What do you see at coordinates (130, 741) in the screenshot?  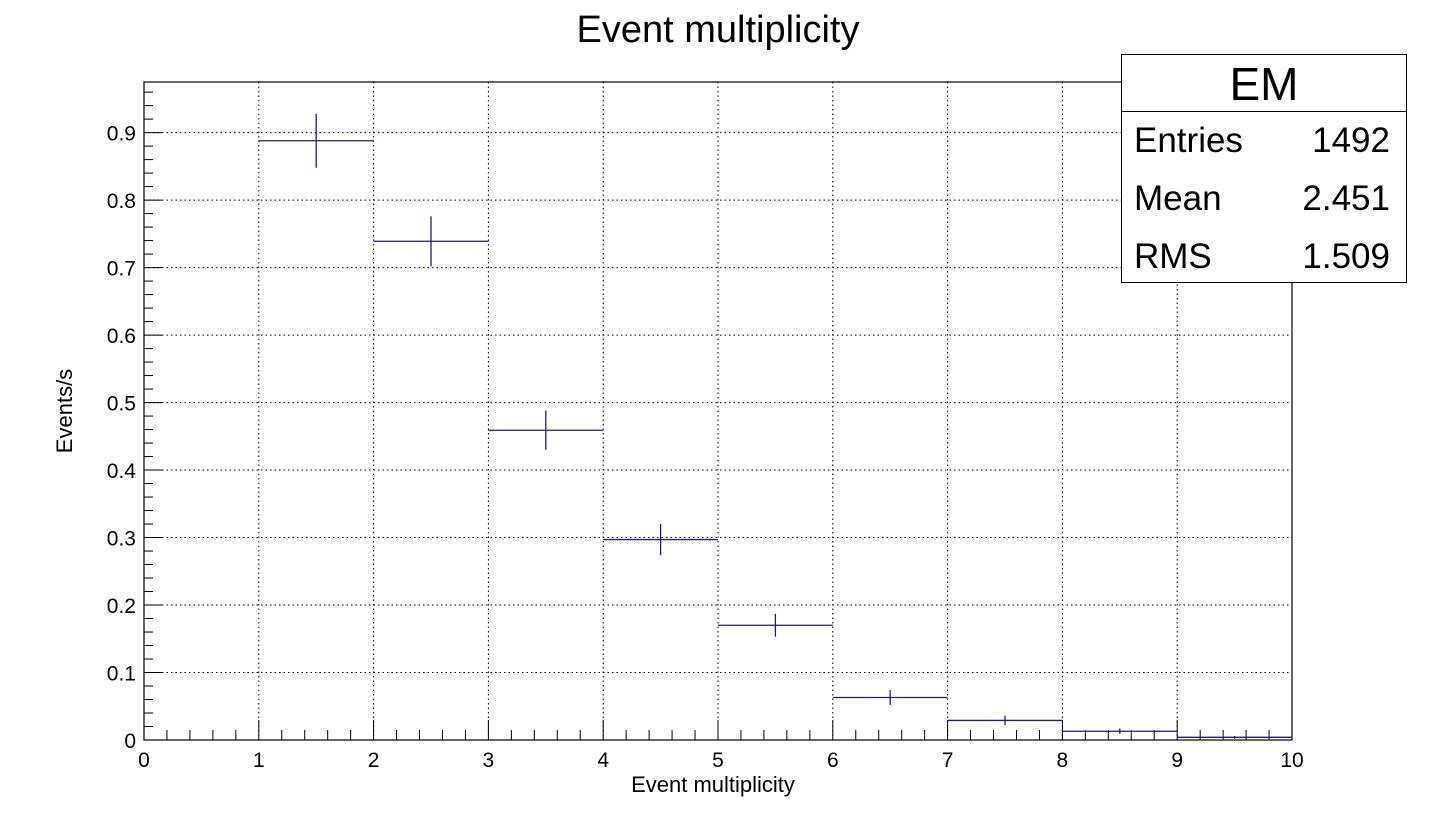 I see `y-tick-label: 0` at bounding box center [130, 741].